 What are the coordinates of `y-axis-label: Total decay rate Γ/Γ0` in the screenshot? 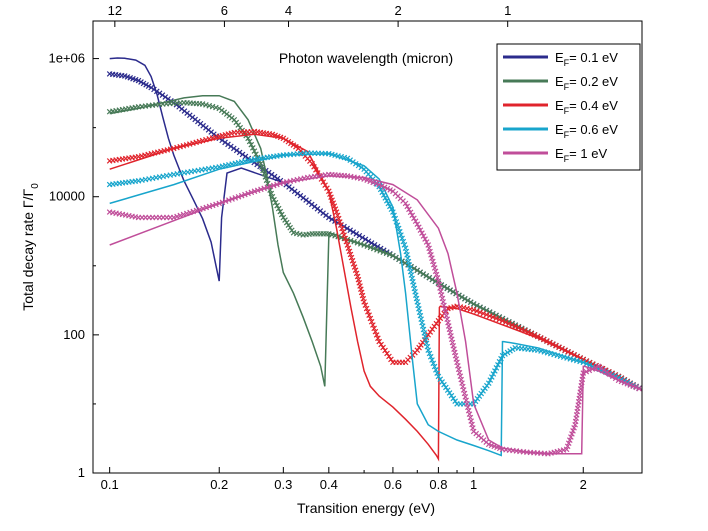 It's located at (30, 247).